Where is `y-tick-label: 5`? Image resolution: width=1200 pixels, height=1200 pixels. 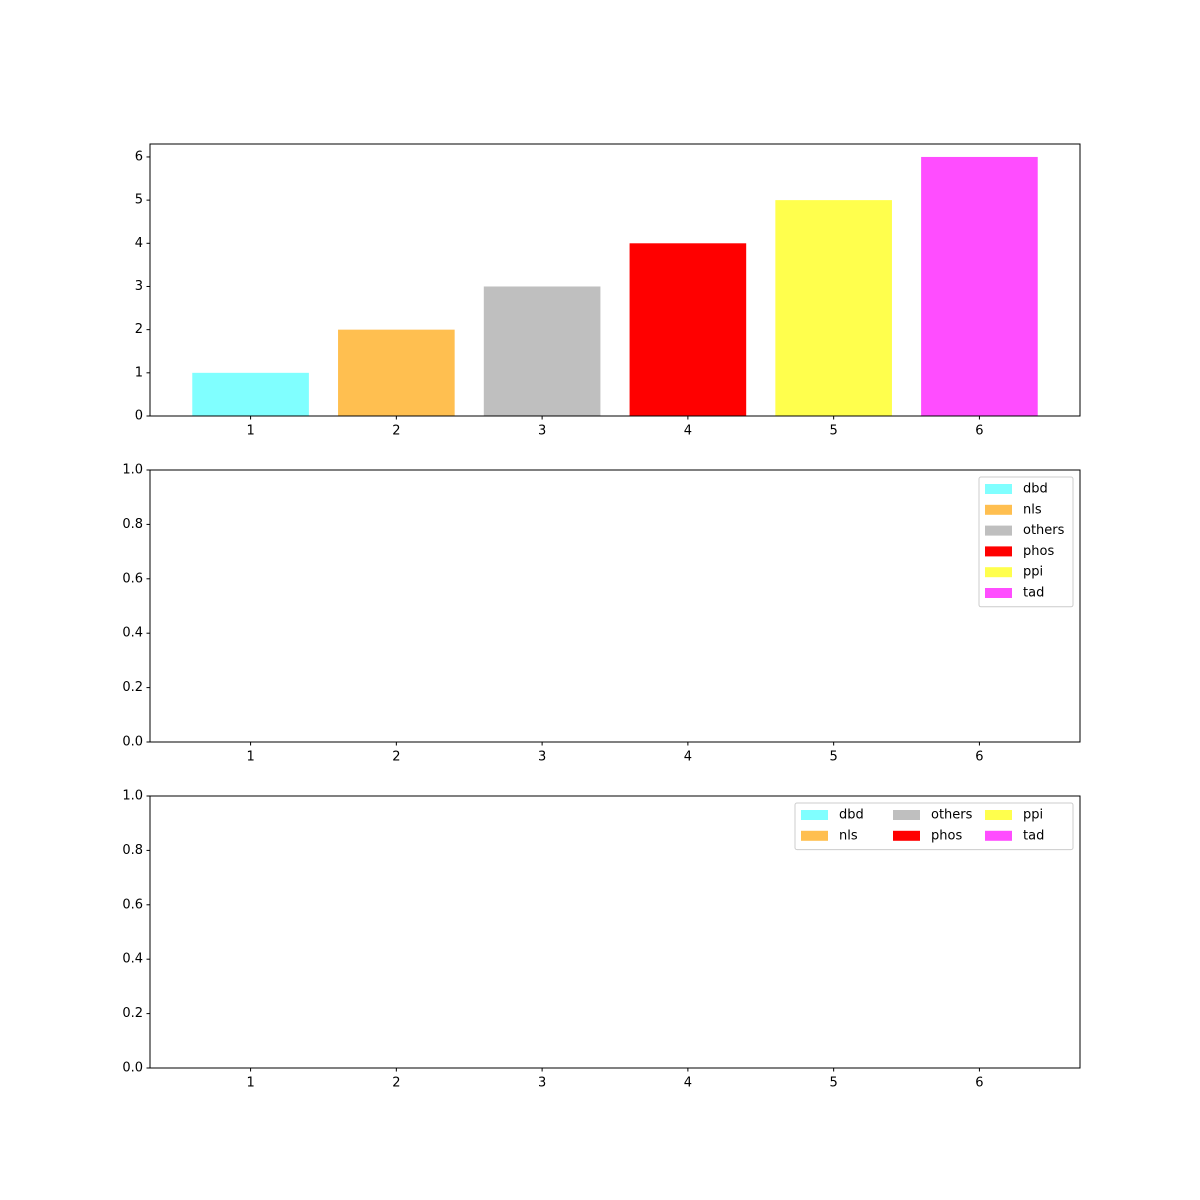 y-tick-label: 5 is located at coordinates (139, 200).